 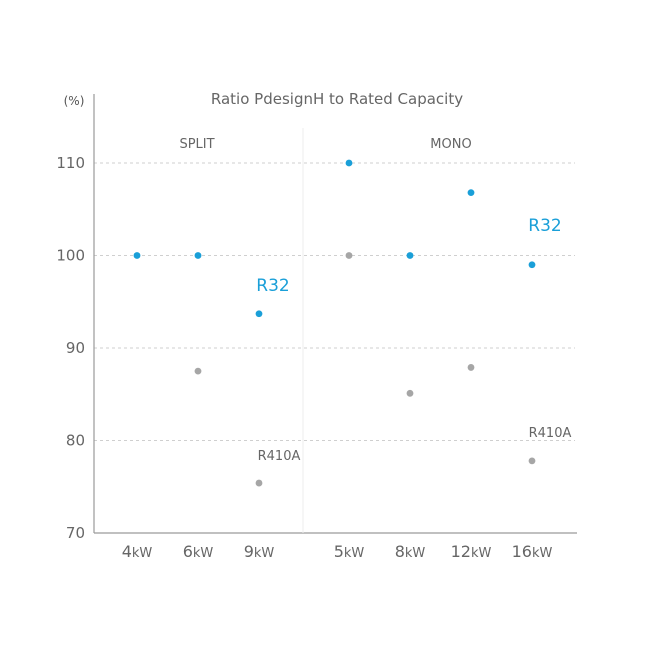 I want to click on y-axis-unit: (%), so click(x=74, y=101).